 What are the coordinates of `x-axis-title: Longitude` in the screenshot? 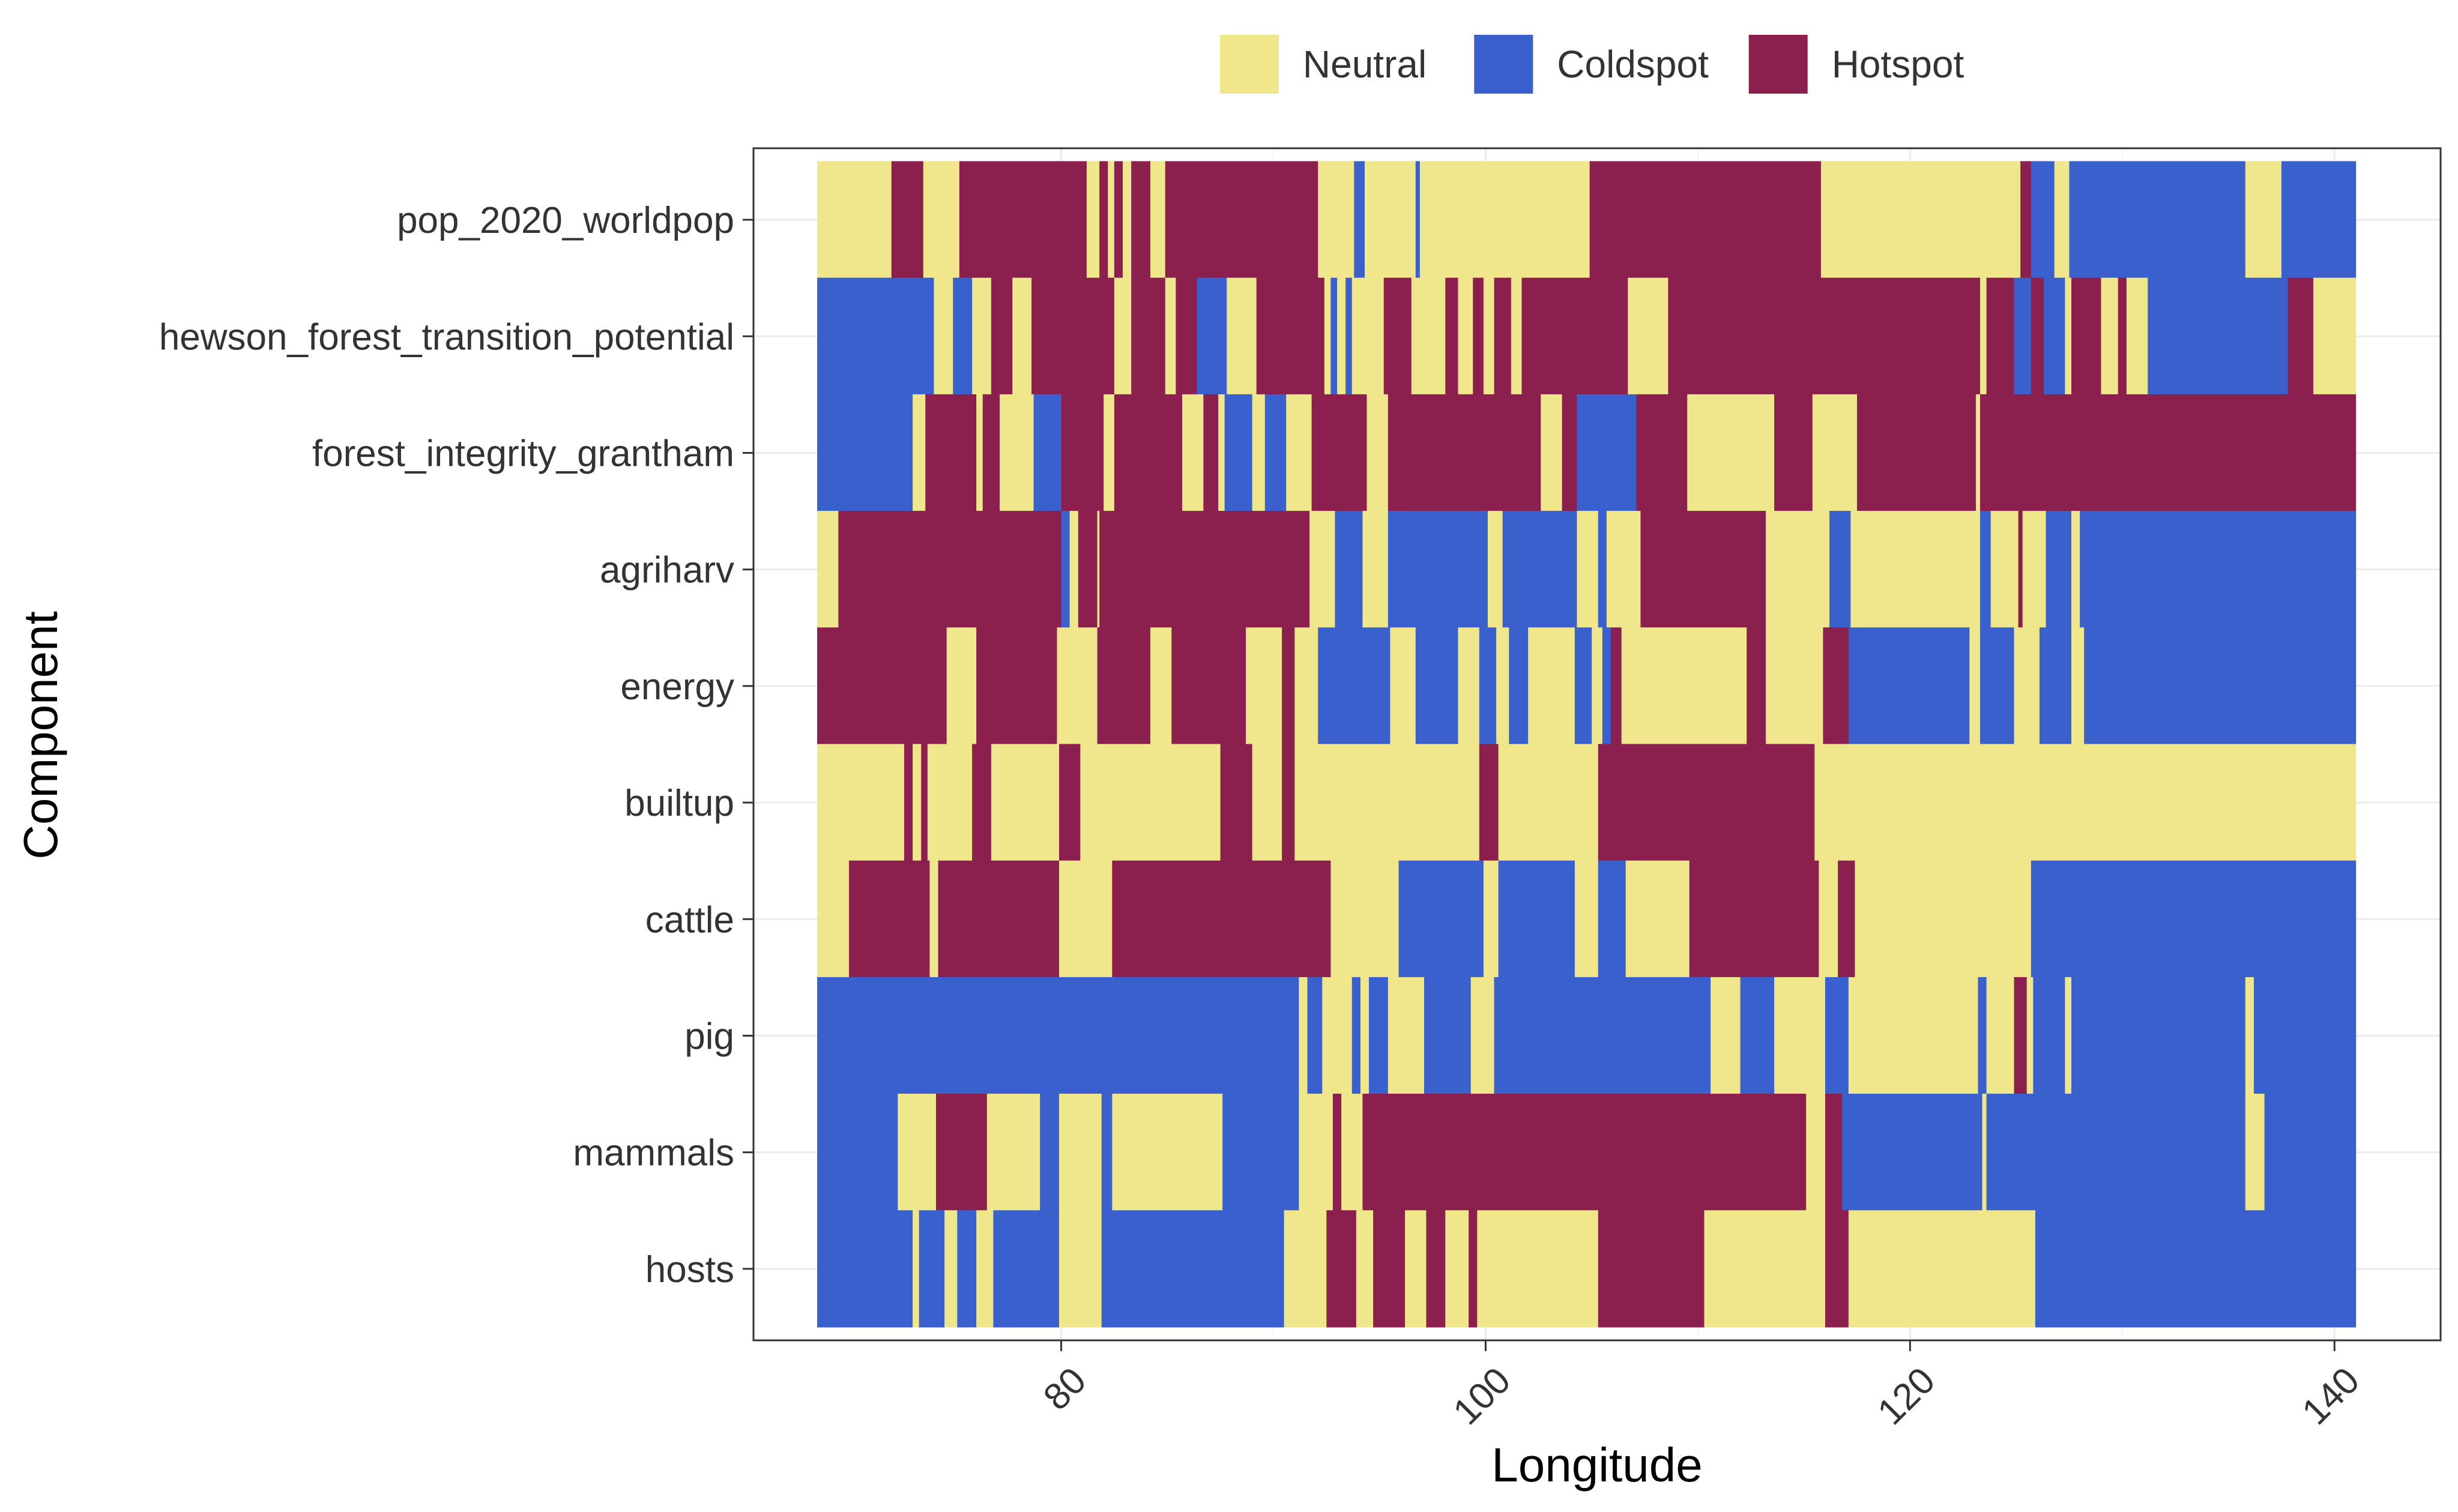 It's located at (1596, 1465).